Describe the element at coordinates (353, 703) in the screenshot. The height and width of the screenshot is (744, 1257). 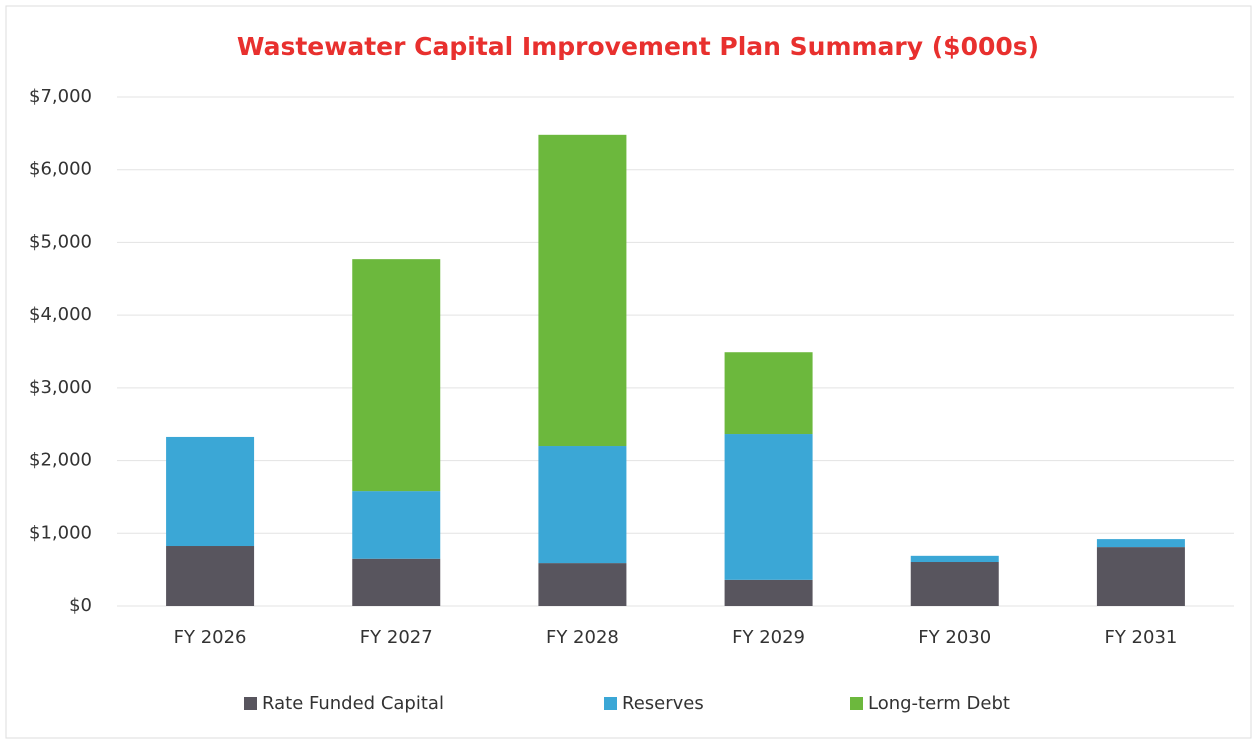
I see `legend-label: Rate Funded Capital` at that location.